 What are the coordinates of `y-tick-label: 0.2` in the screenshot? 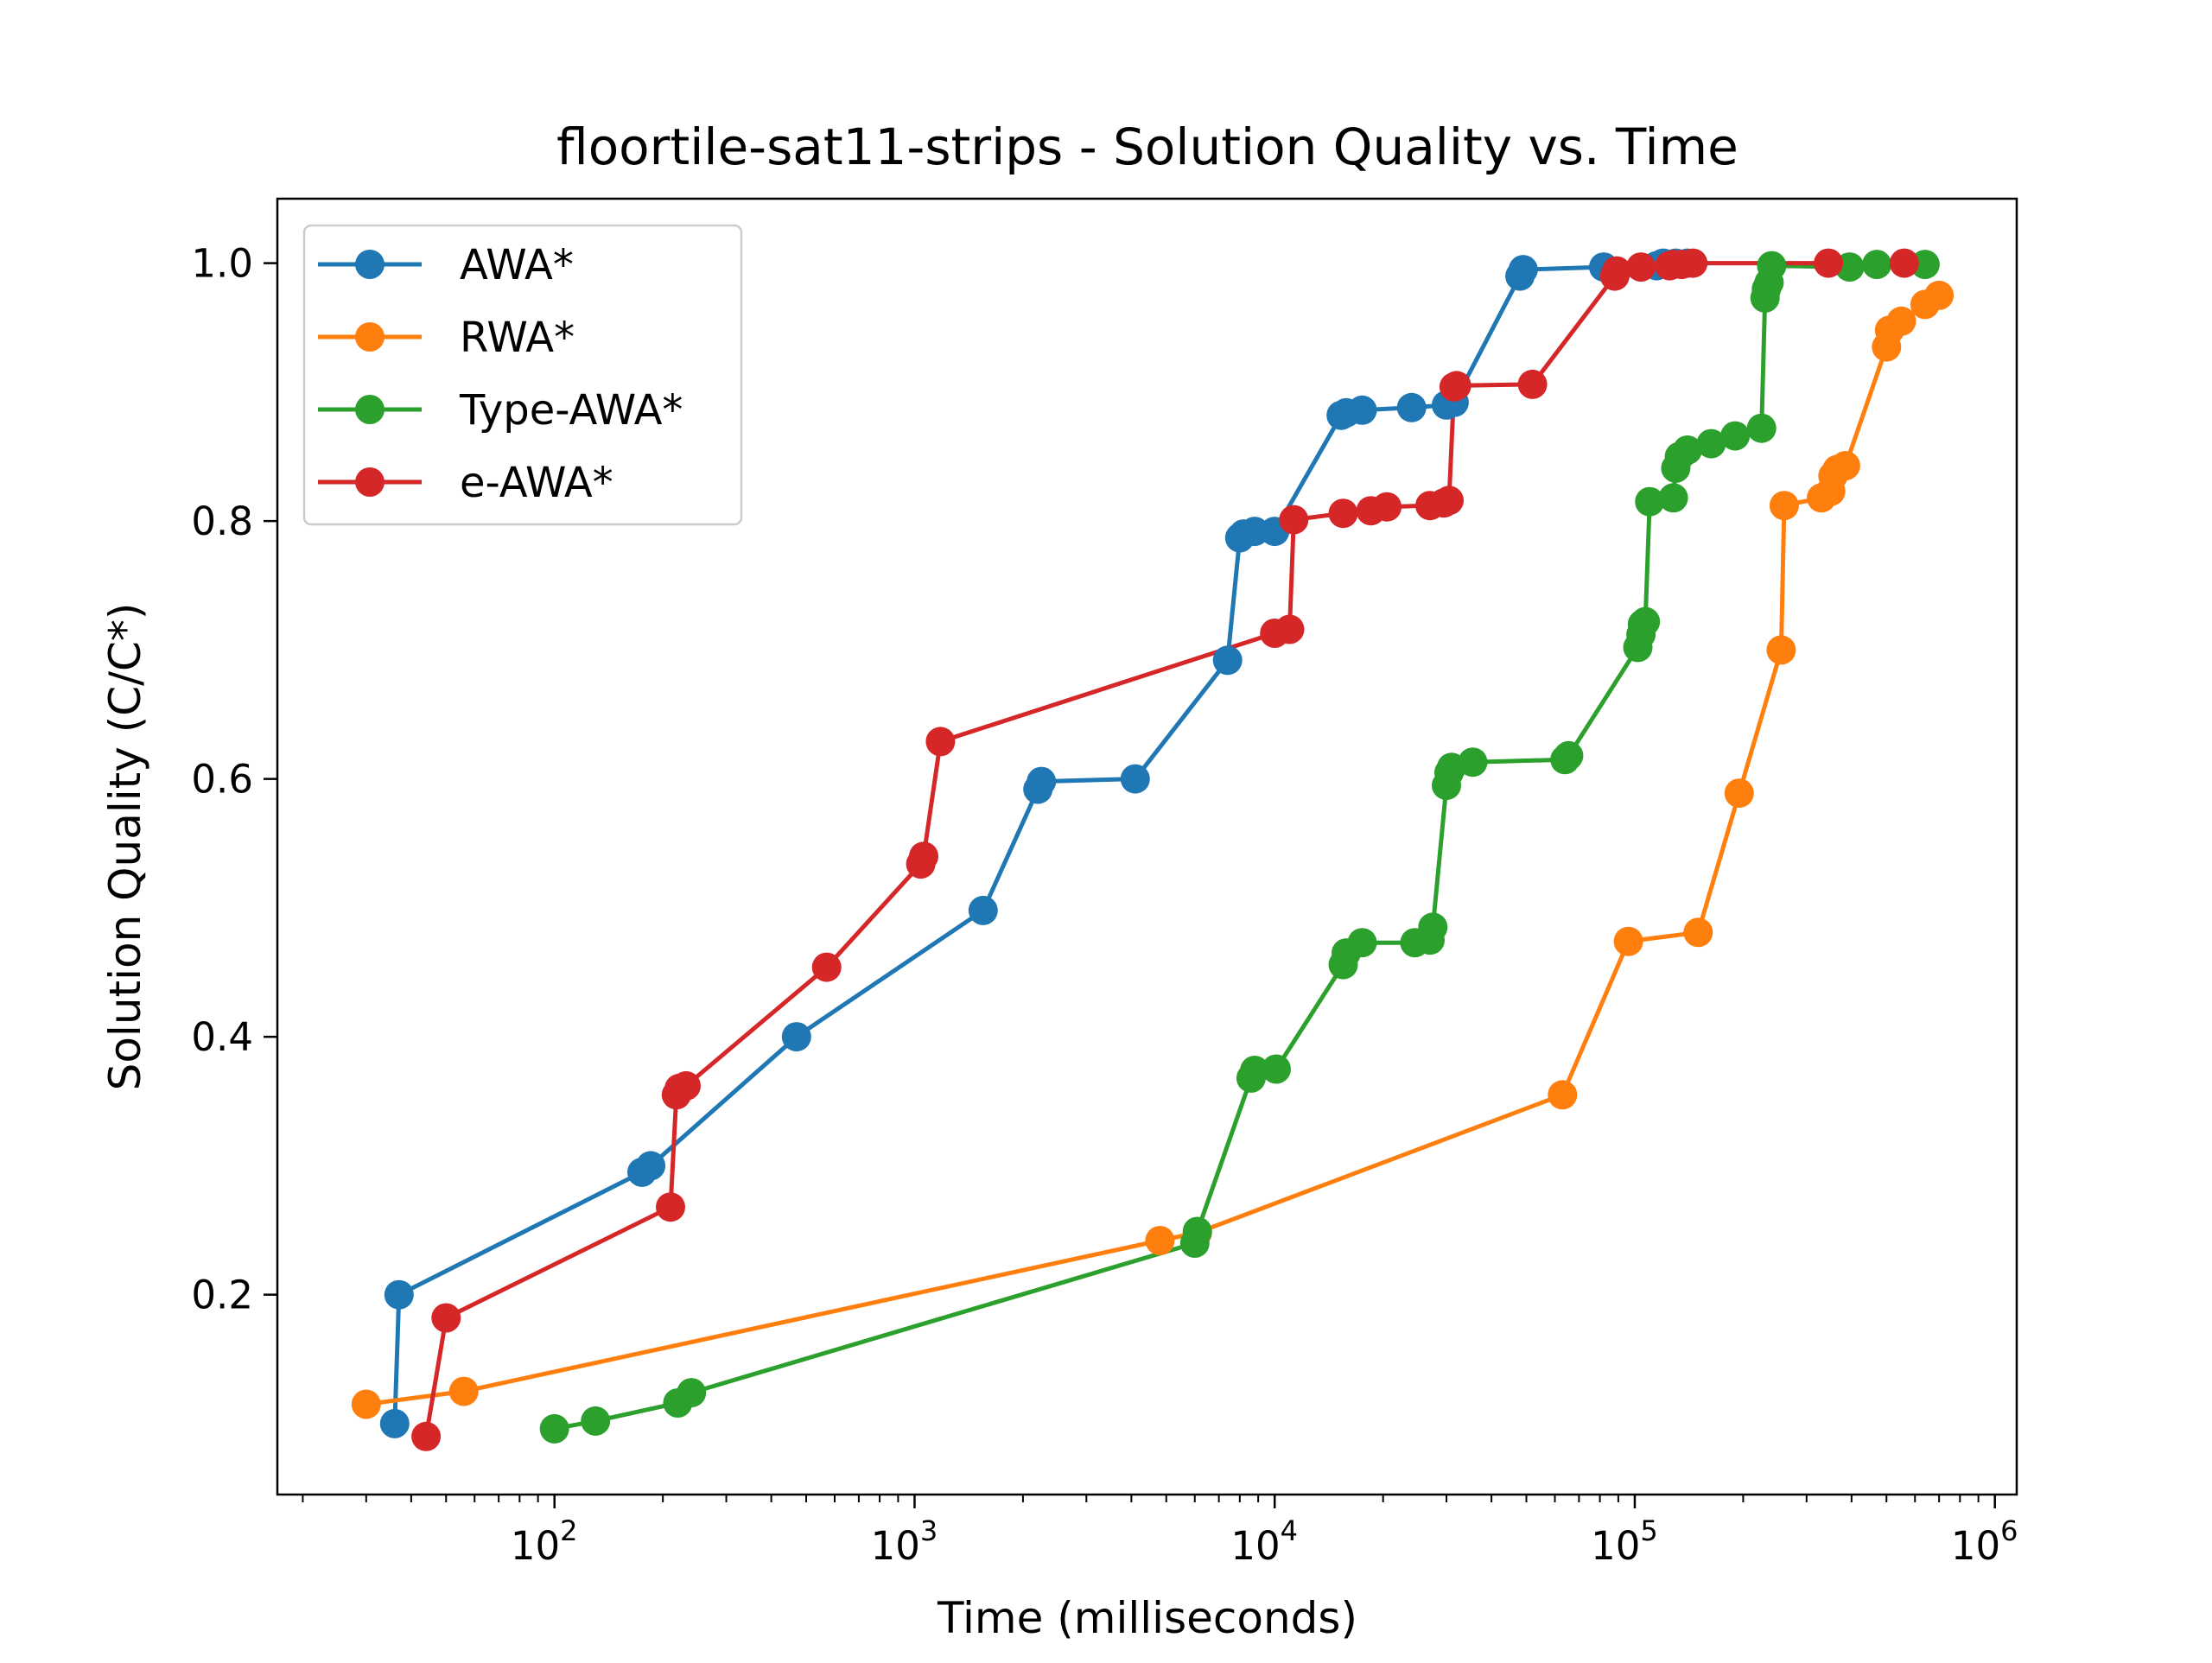 It's located at (222, 1296).